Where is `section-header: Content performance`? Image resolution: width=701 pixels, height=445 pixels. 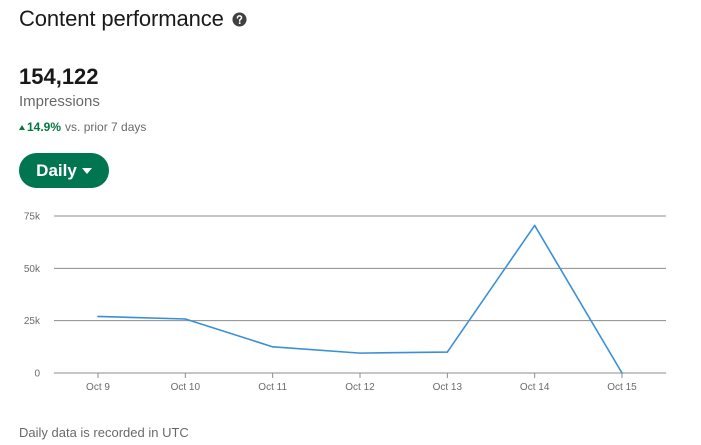 section-header: Content performance is located at coordinates (133, 19).